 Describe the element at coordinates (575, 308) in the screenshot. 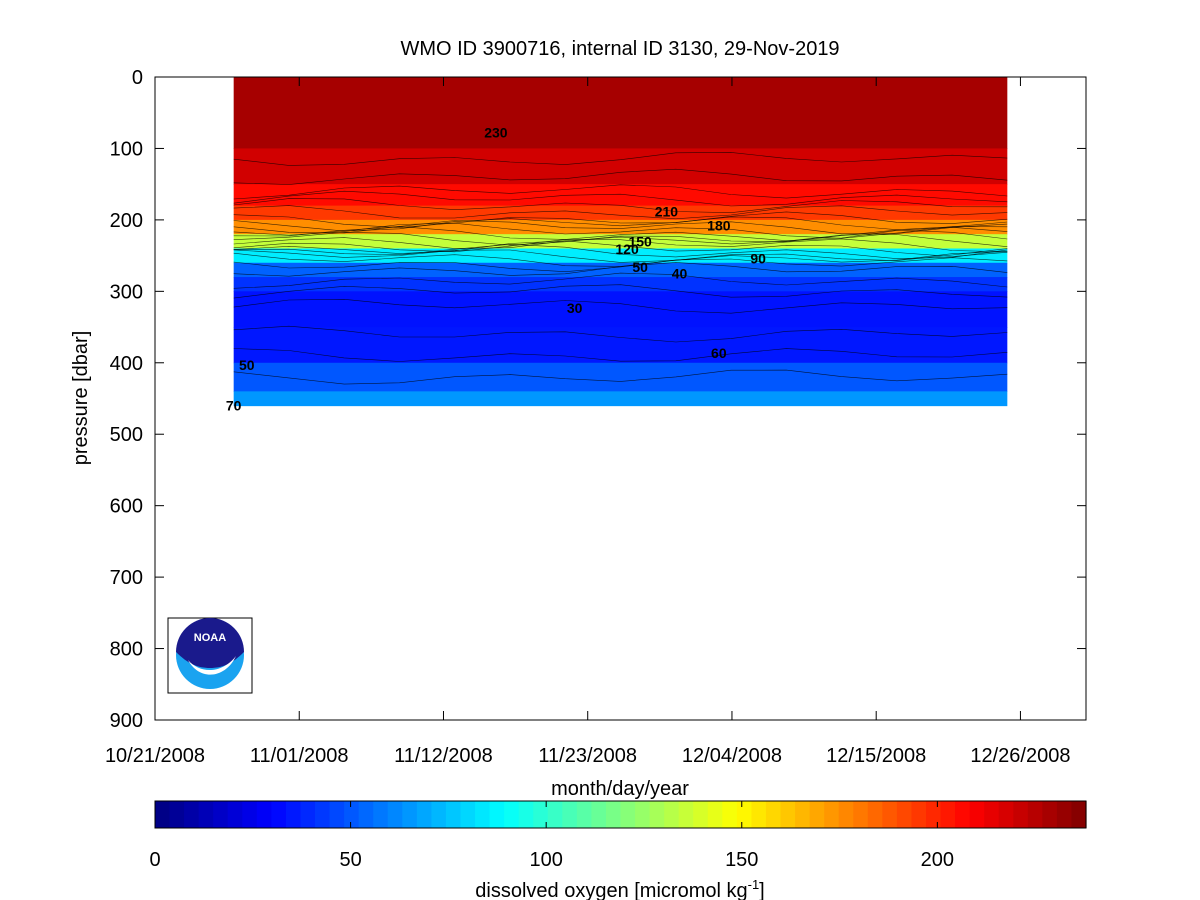

I see `contour-label: 30` at that location.